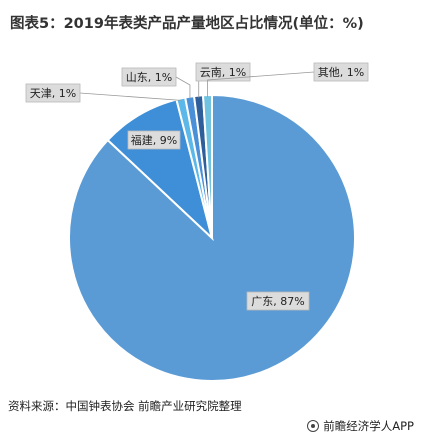  I want to click on data-label: 云南, 1%, so click(223, 72).